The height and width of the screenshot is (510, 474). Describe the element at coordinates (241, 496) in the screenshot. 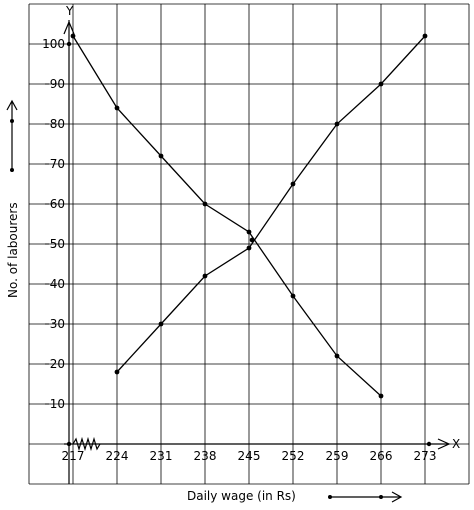

I see `x-axis-title: Daily wage (in Rs)` at that location.